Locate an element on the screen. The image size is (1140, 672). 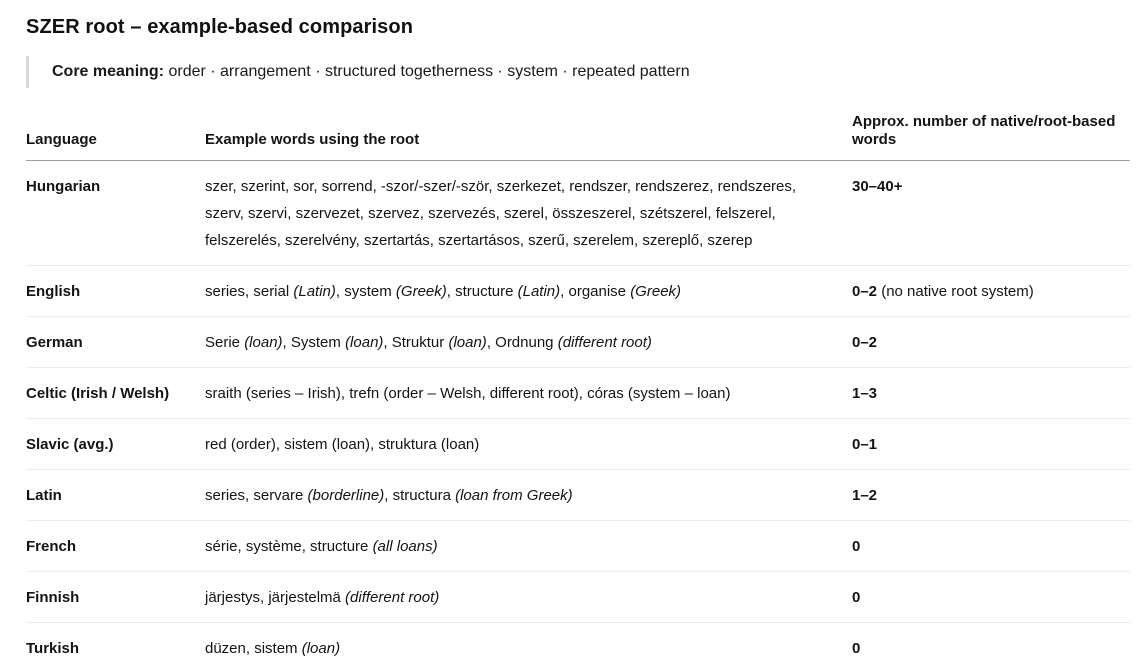
language-cell: Latin is located at coordinates (115, 495).